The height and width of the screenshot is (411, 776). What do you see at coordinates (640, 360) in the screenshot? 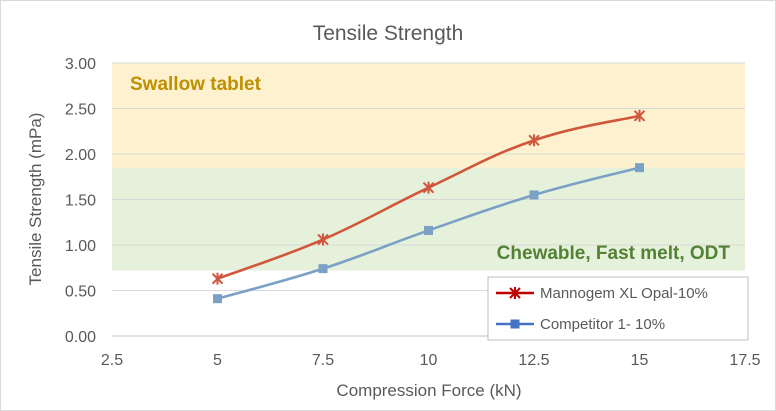
I see `x-tick-label: 15` at bounding box center [640, 360].